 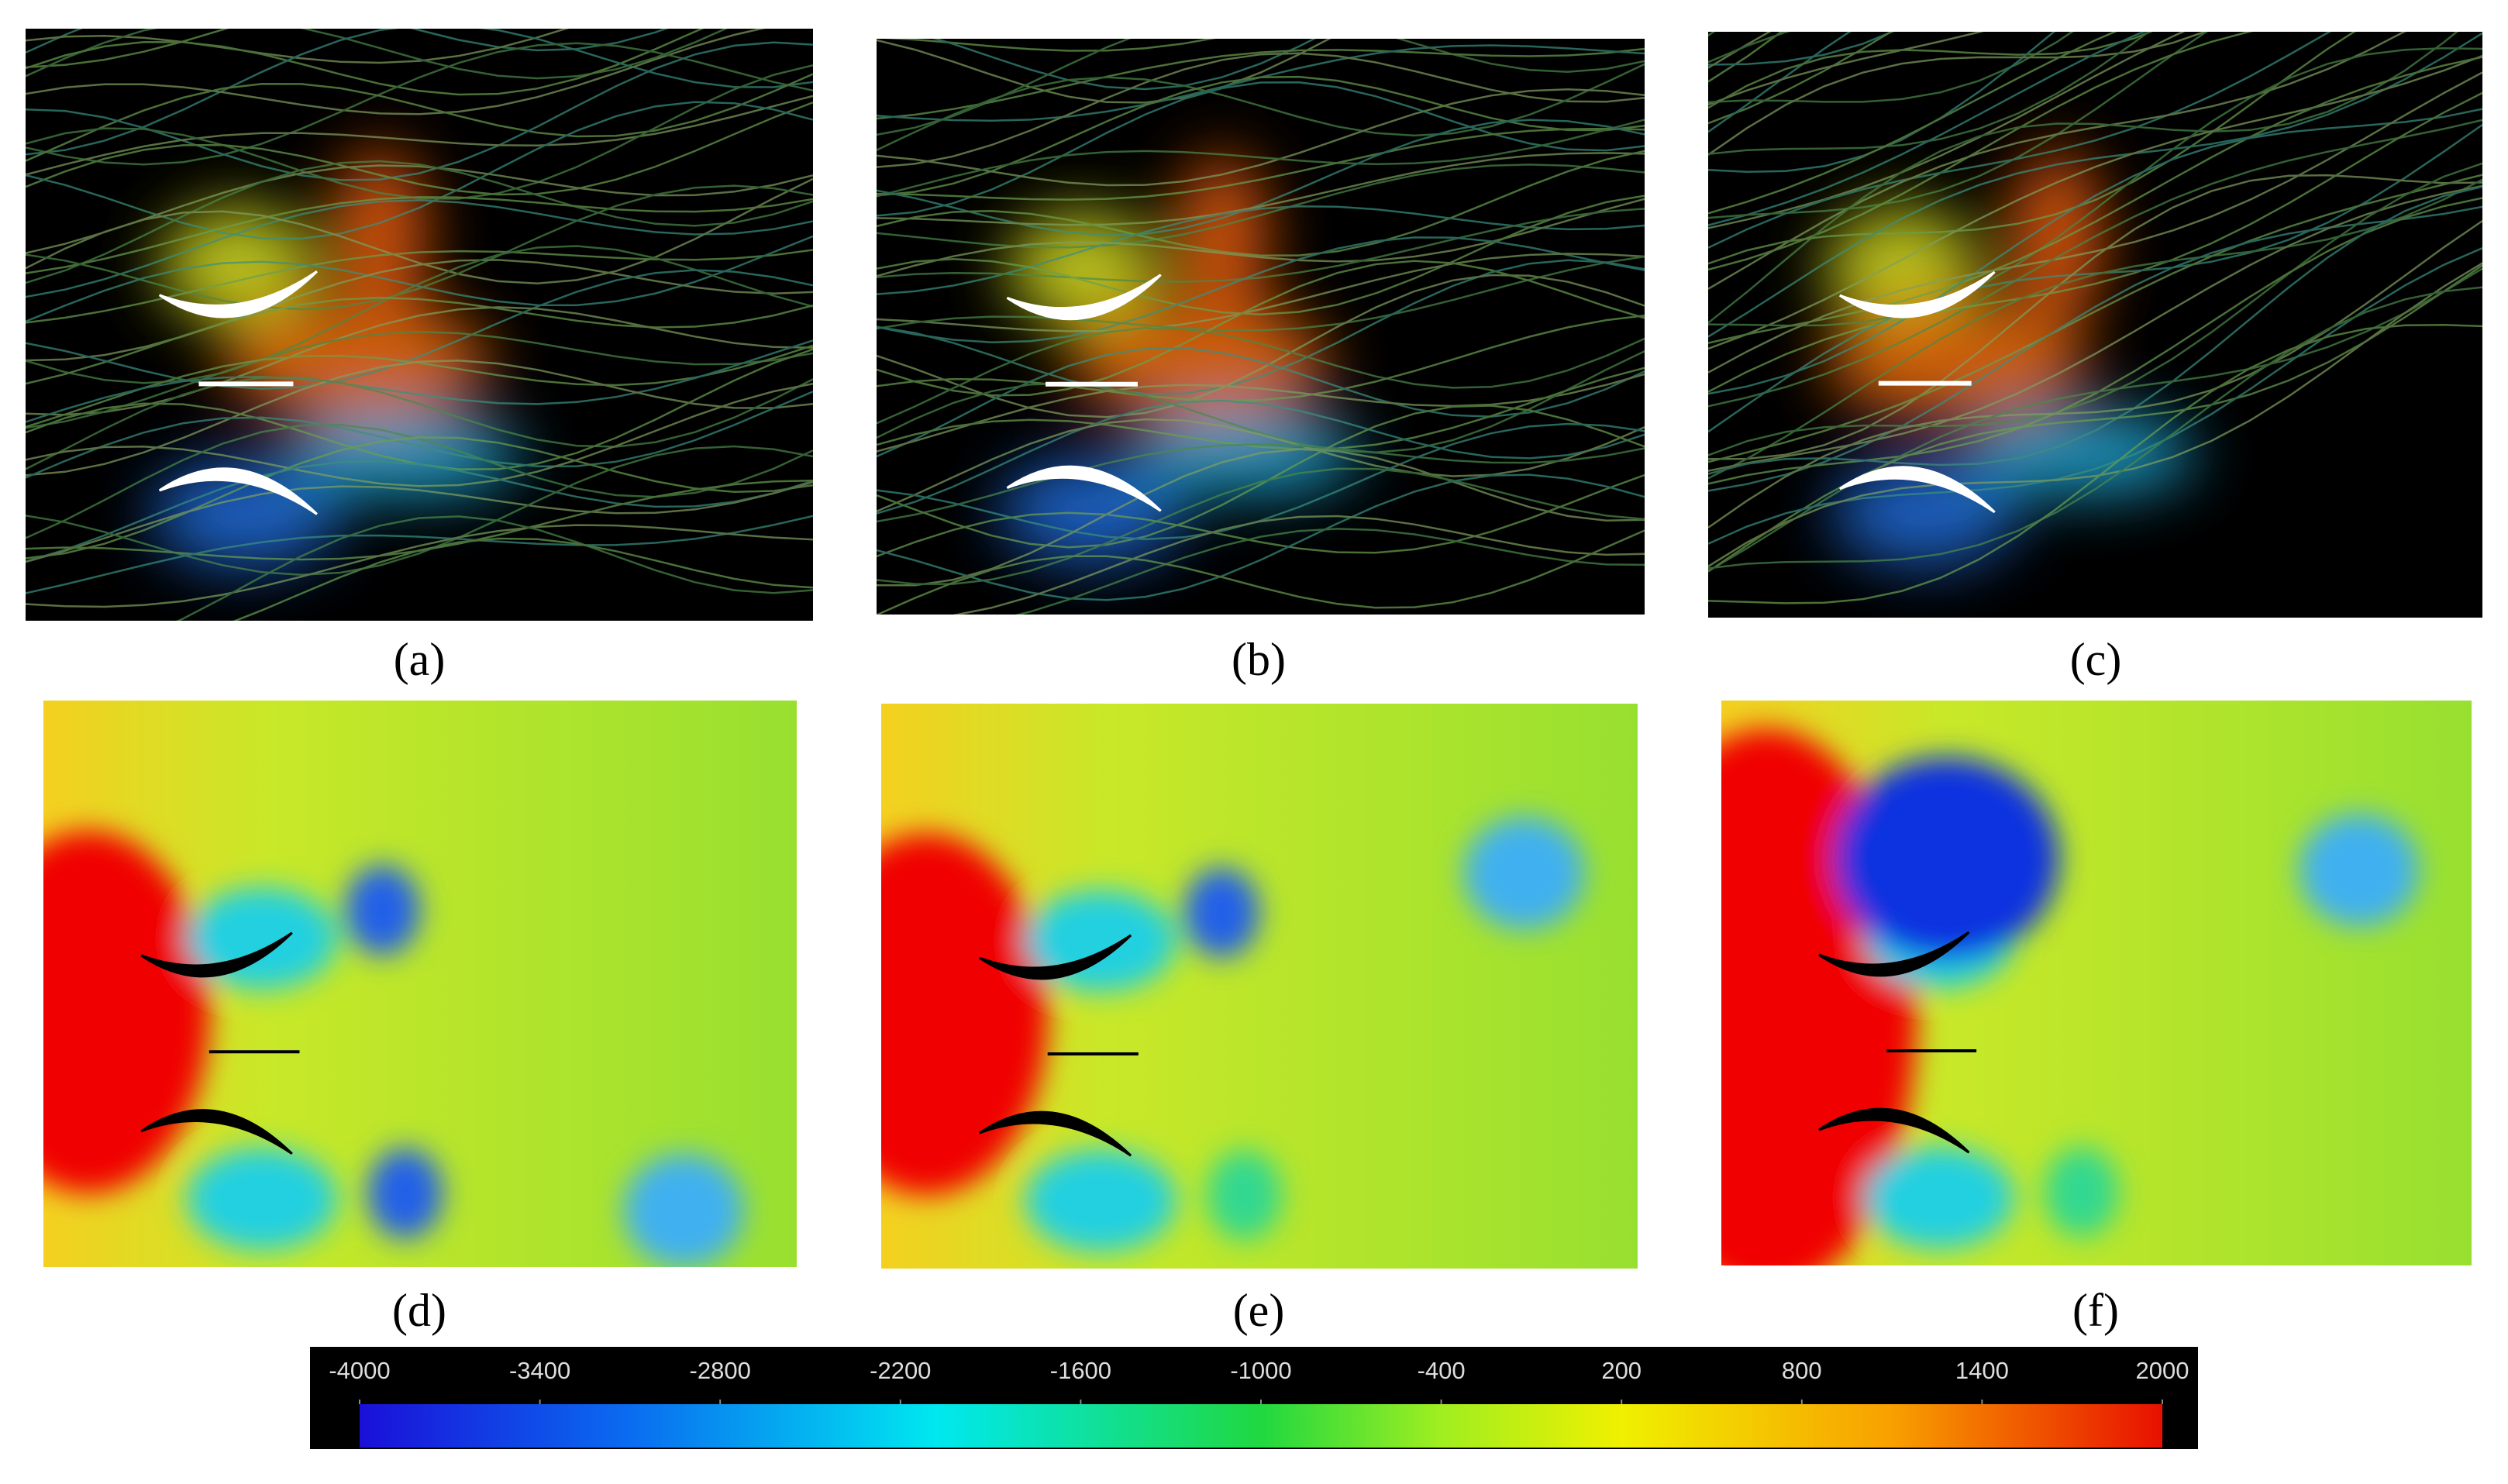 I want to click on colorbar-tick-label: 800, so click(x=1802, y=1370).